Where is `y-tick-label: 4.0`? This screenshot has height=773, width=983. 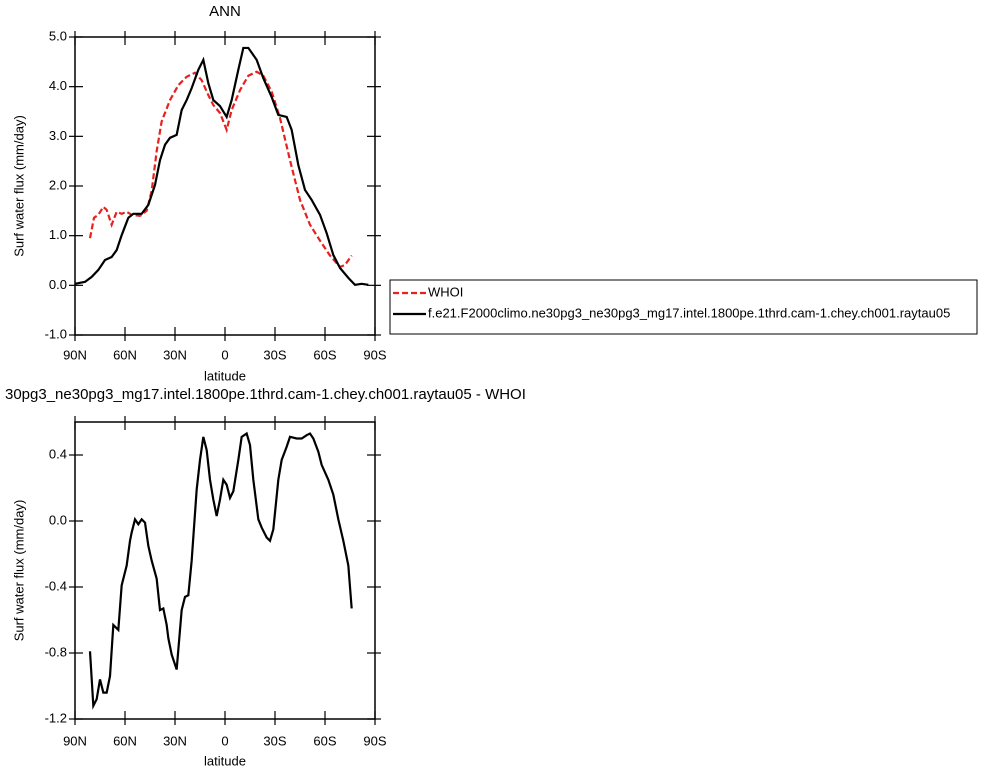
y-tick-label: 4.0 is located at coordinates (58, 85).